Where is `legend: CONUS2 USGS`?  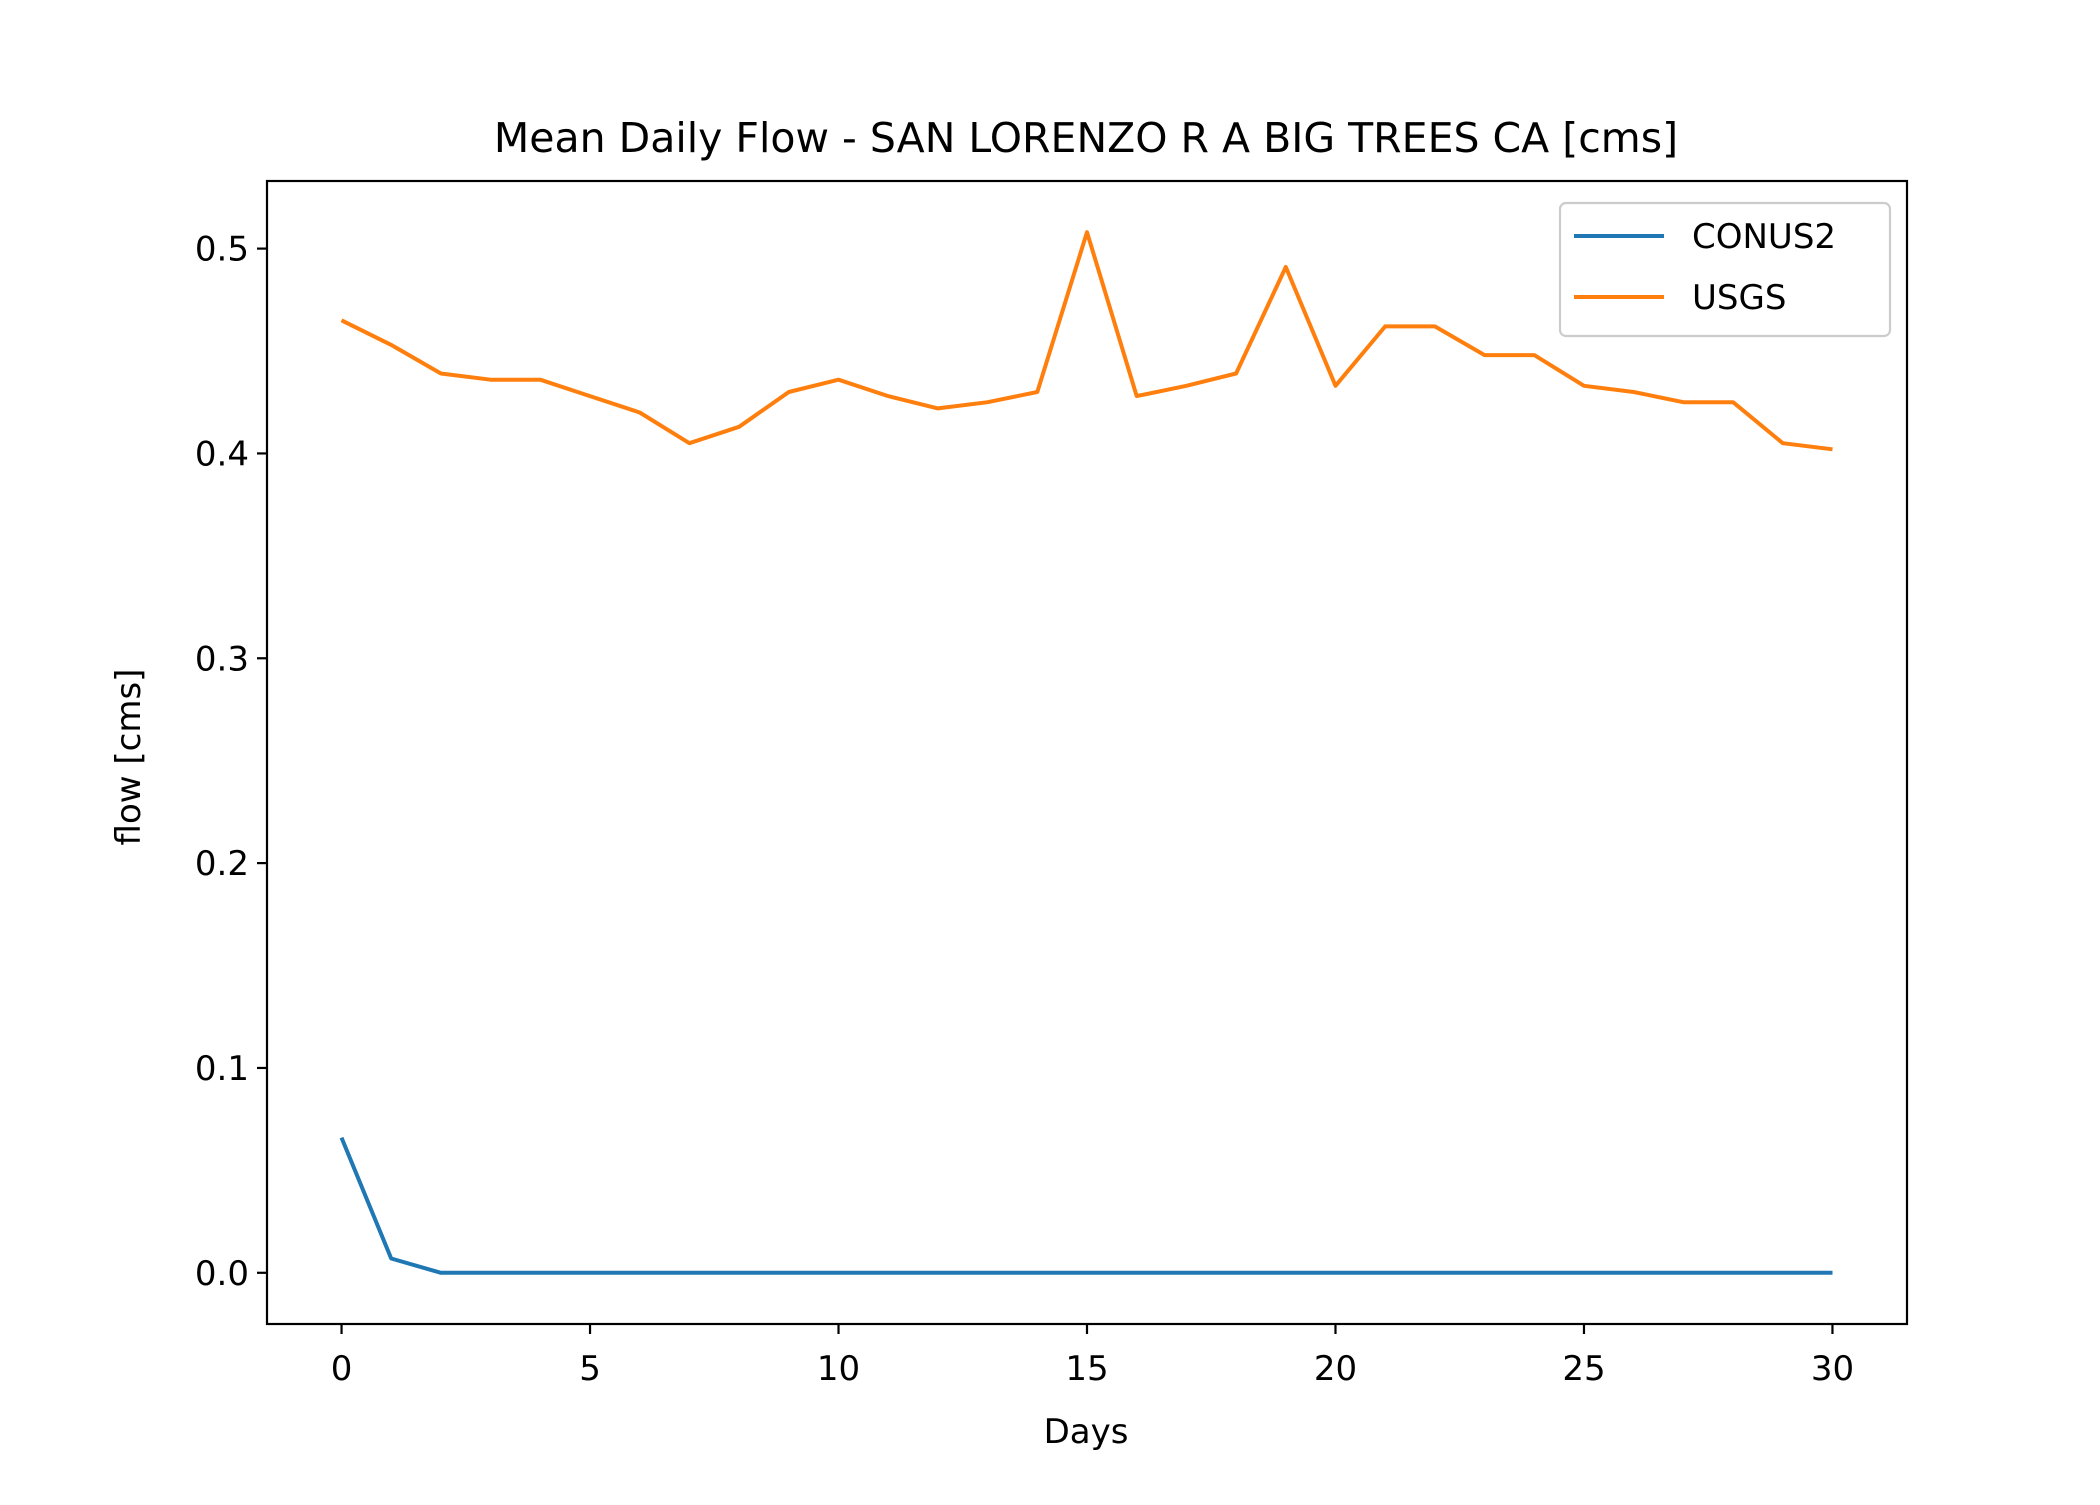 legend: CONUS2 USGS is located at coordinates (1725, 269).